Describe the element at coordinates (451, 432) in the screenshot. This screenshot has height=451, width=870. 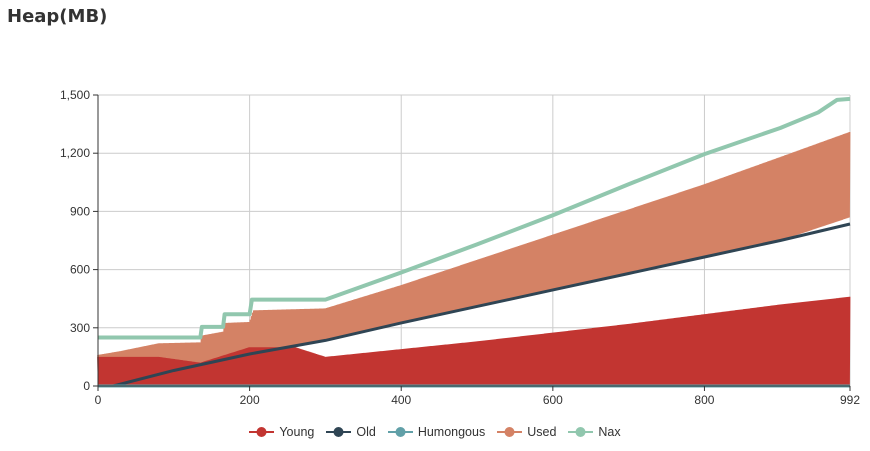
I see `legend-label: Humongous` at that location.